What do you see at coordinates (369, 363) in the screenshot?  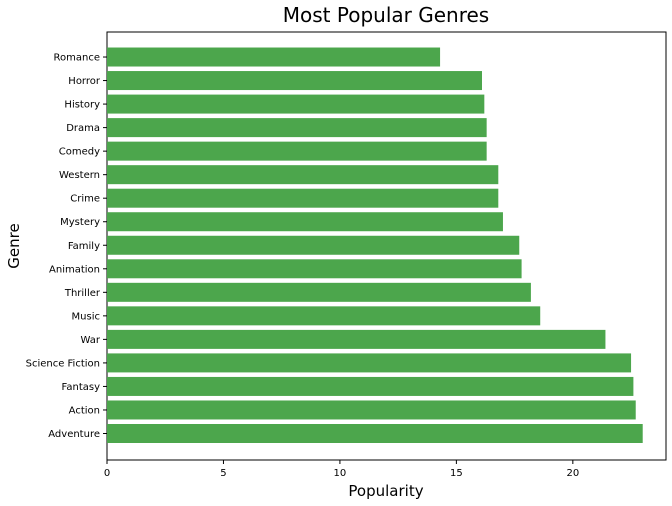 I see `bar-science-fiction` at bounding box center [369, 363].